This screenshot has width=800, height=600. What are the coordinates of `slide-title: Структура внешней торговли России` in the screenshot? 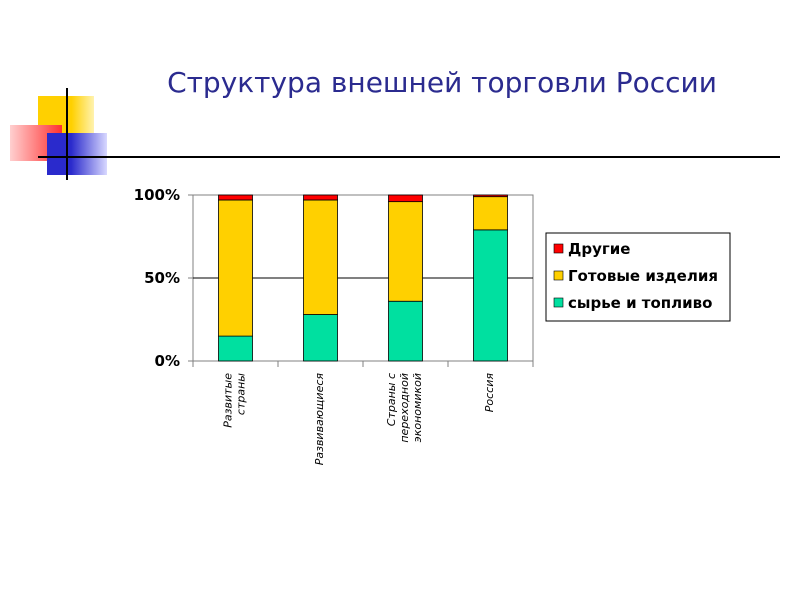 It's located at (442, 82).